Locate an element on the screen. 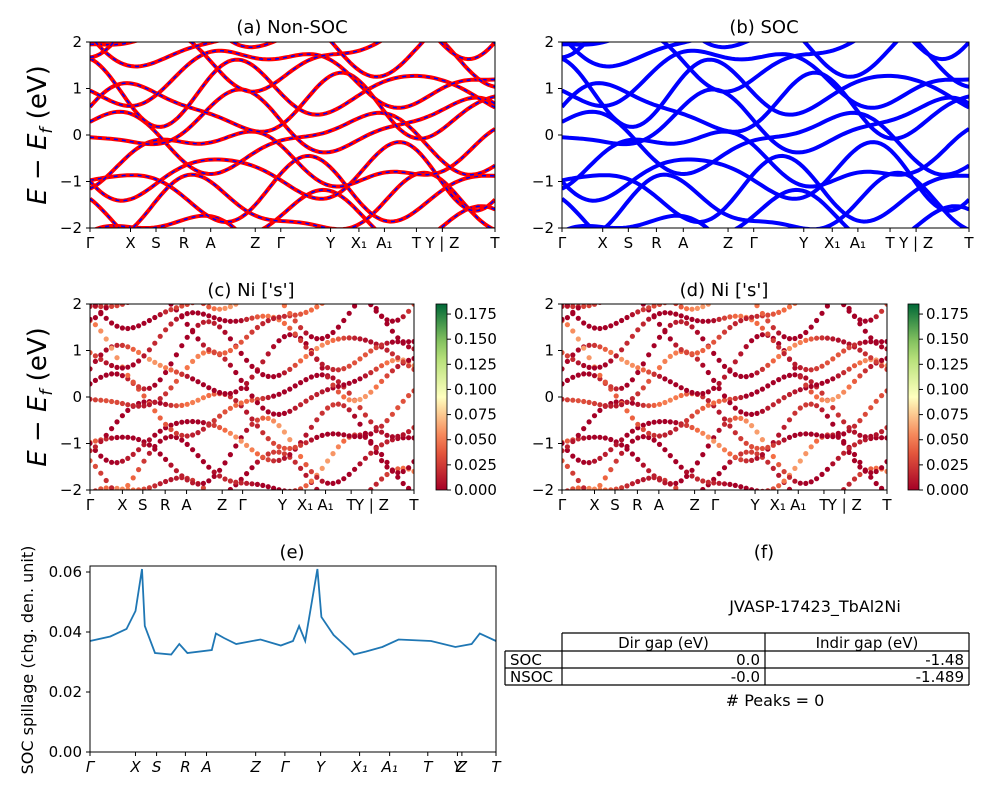 The height and width of the screenshot is (800, 1000). panel-c-colorbar-tick-label: 0.000 is located at coordinates (475, 490).